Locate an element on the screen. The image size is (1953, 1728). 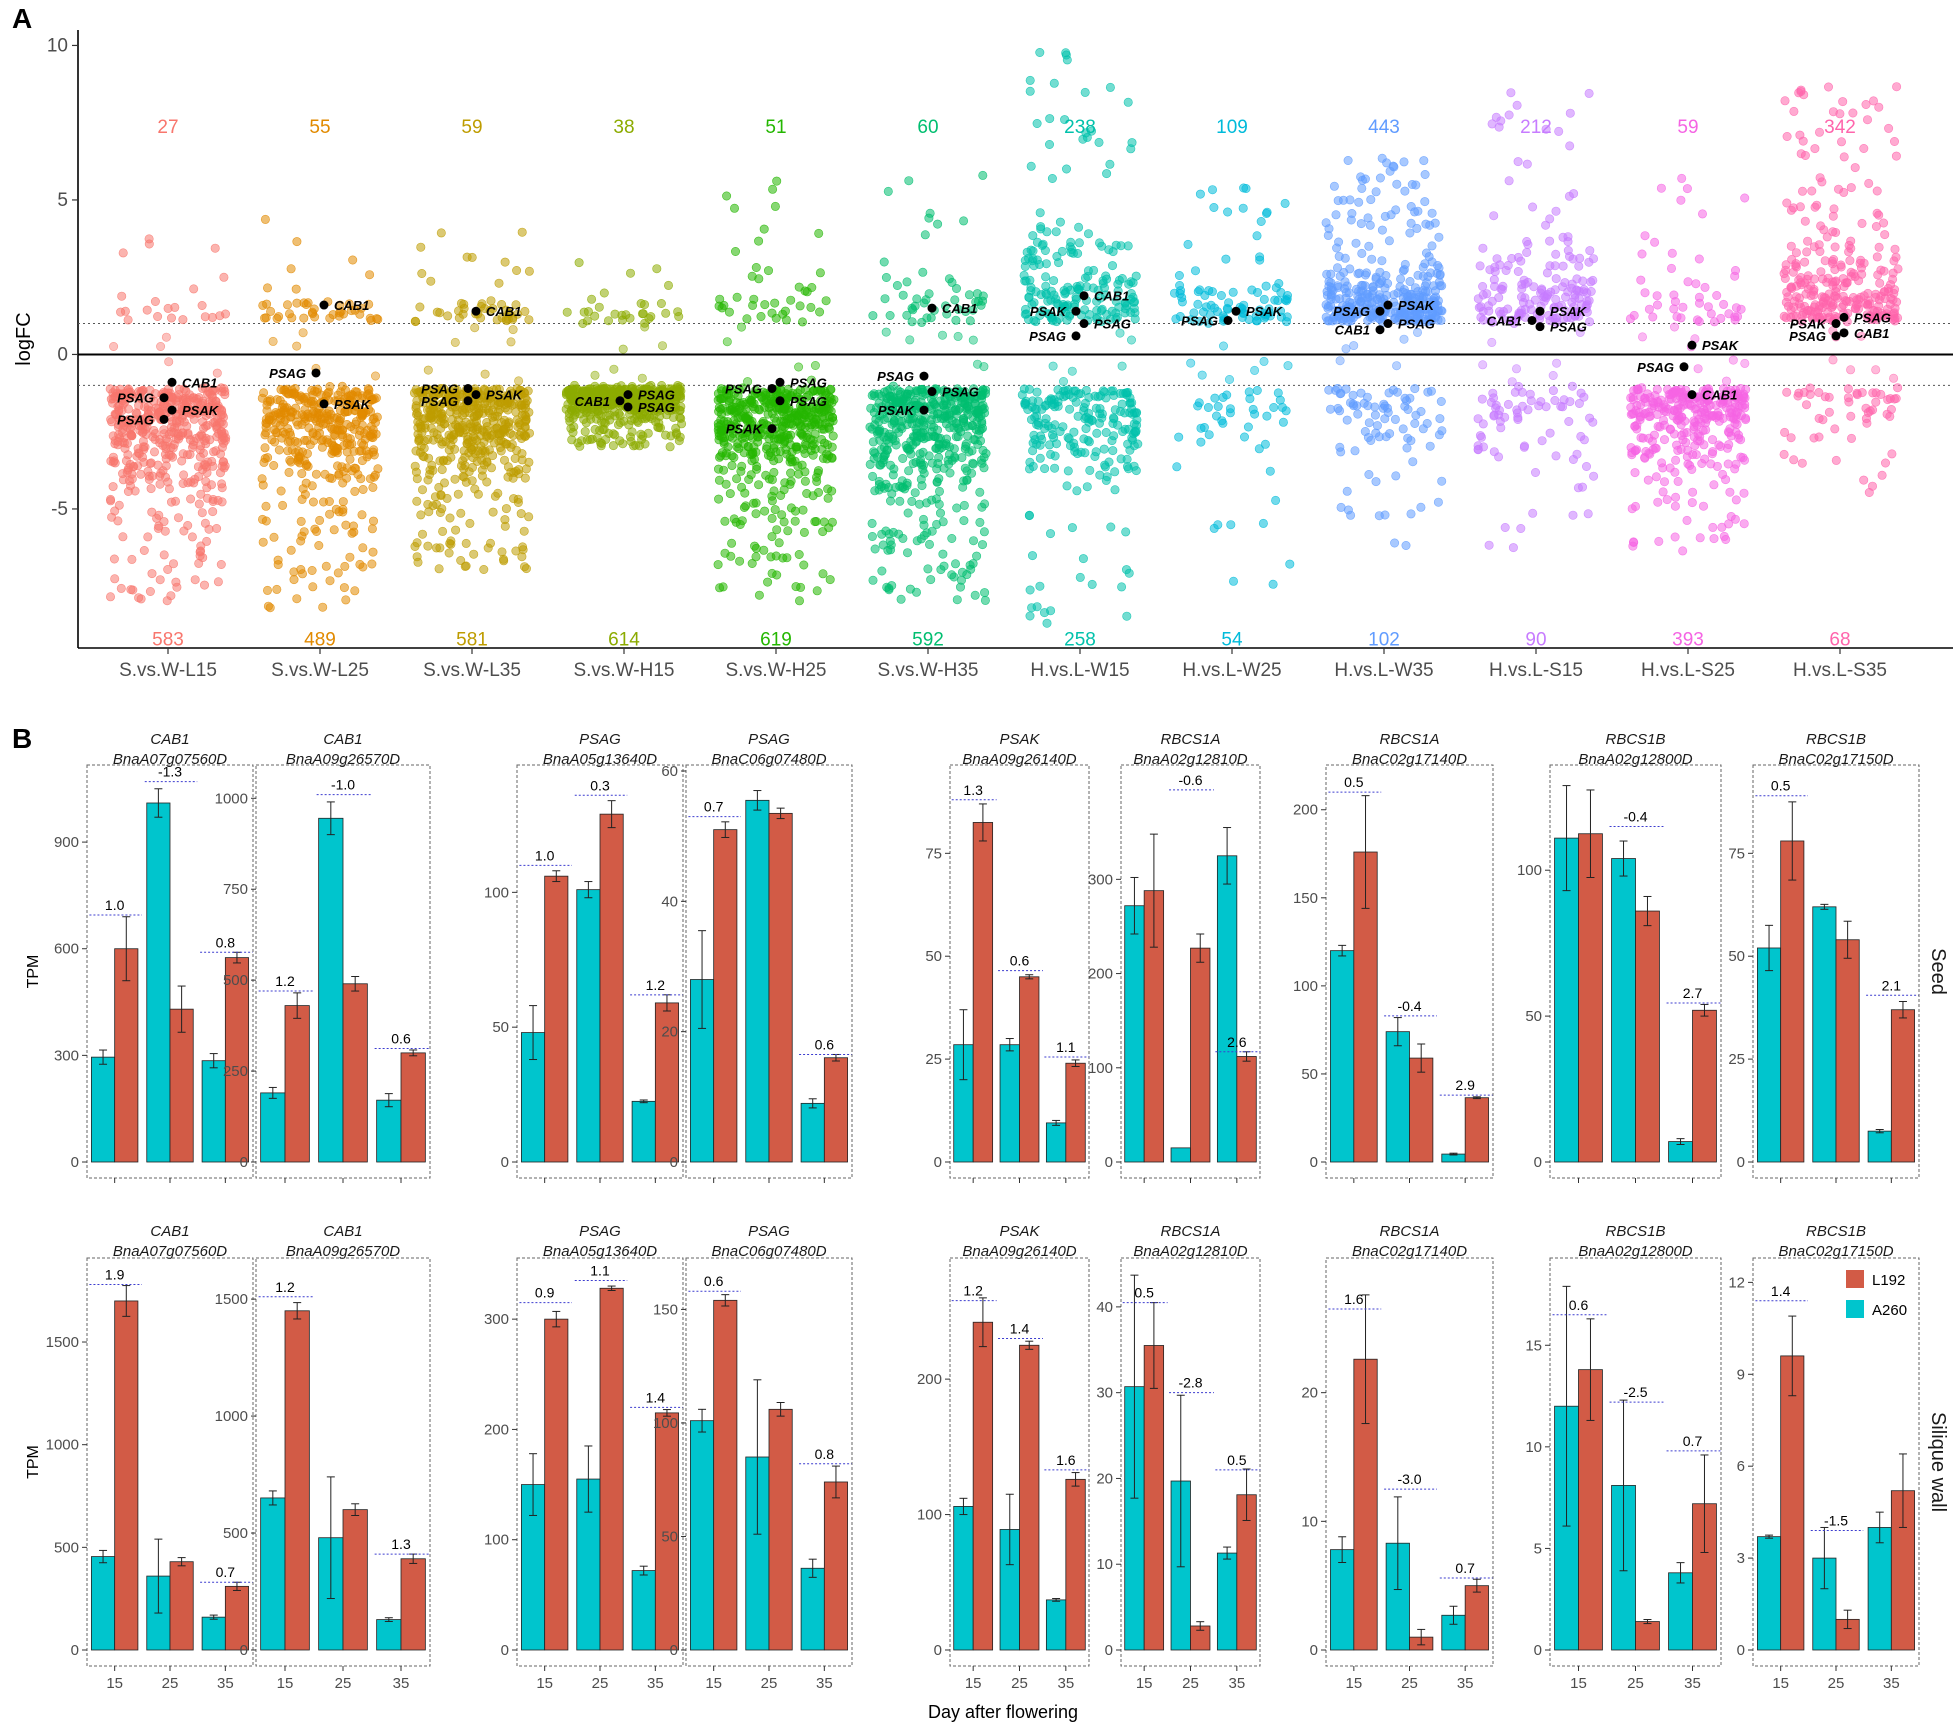
x-tick-label: S.vs.W-L25 is located at coordinates (320, 670).